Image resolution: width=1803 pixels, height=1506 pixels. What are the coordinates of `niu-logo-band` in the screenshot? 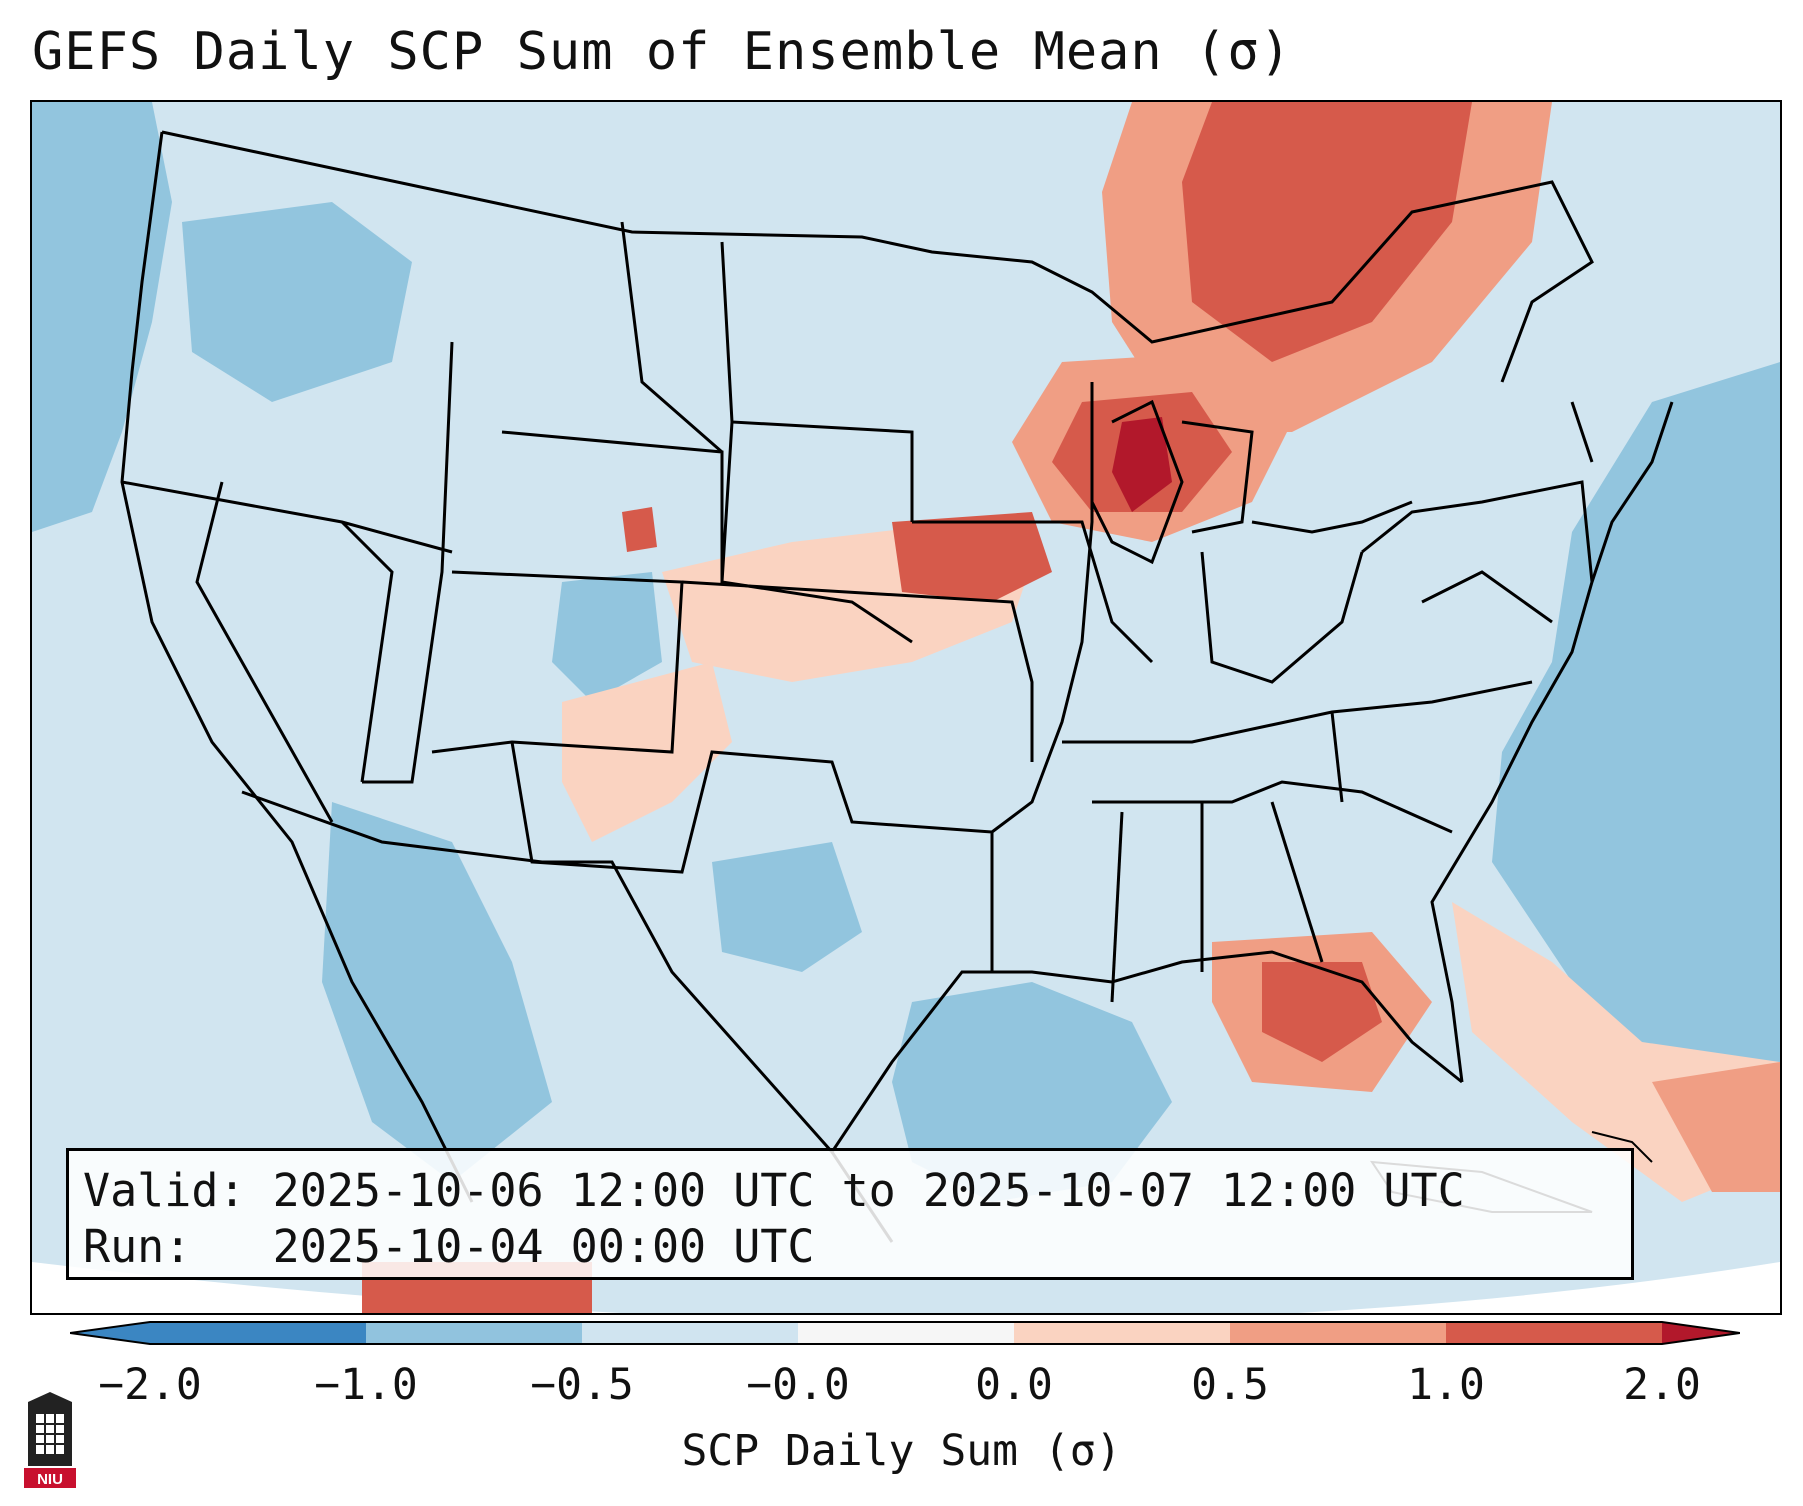 It's located at (50, 1478).